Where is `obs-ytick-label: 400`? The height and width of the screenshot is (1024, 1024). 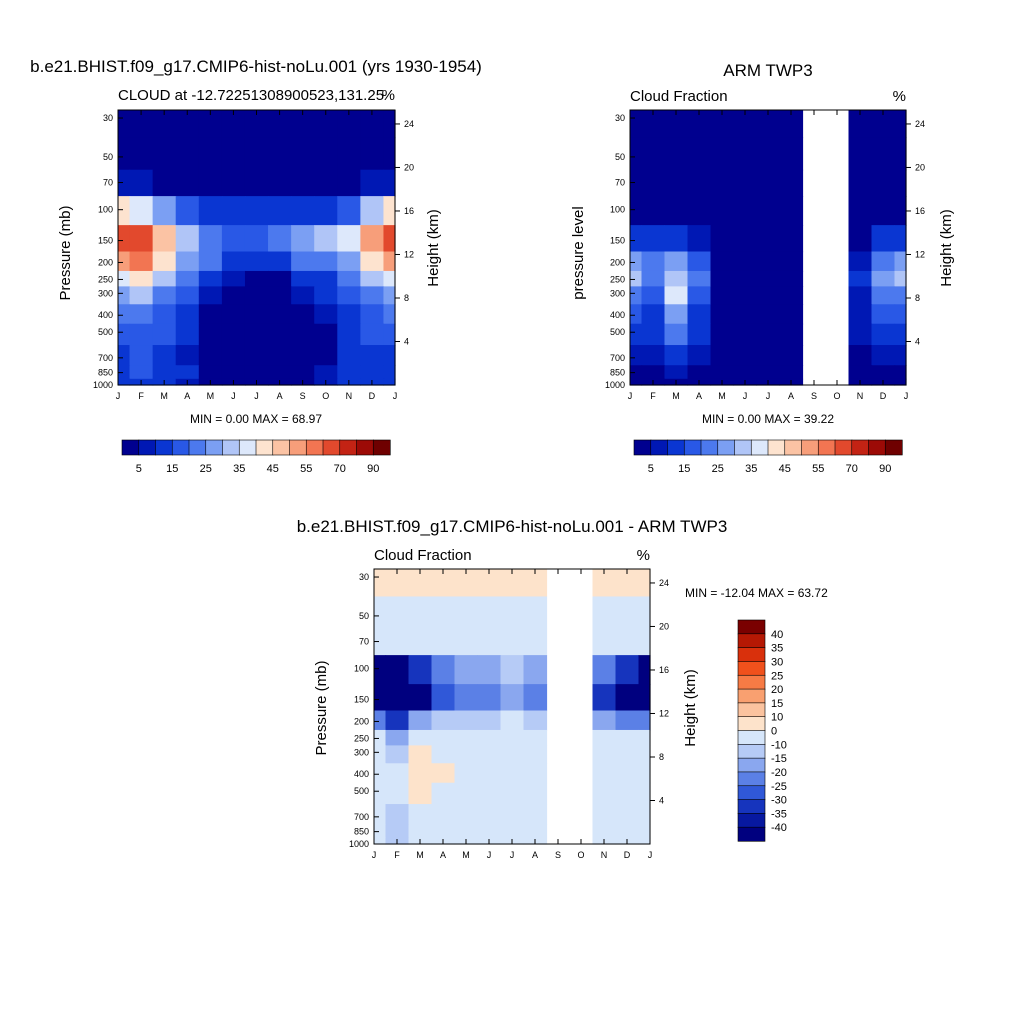
obs-ytick-label: 400 is located at coordinates (617, 315).